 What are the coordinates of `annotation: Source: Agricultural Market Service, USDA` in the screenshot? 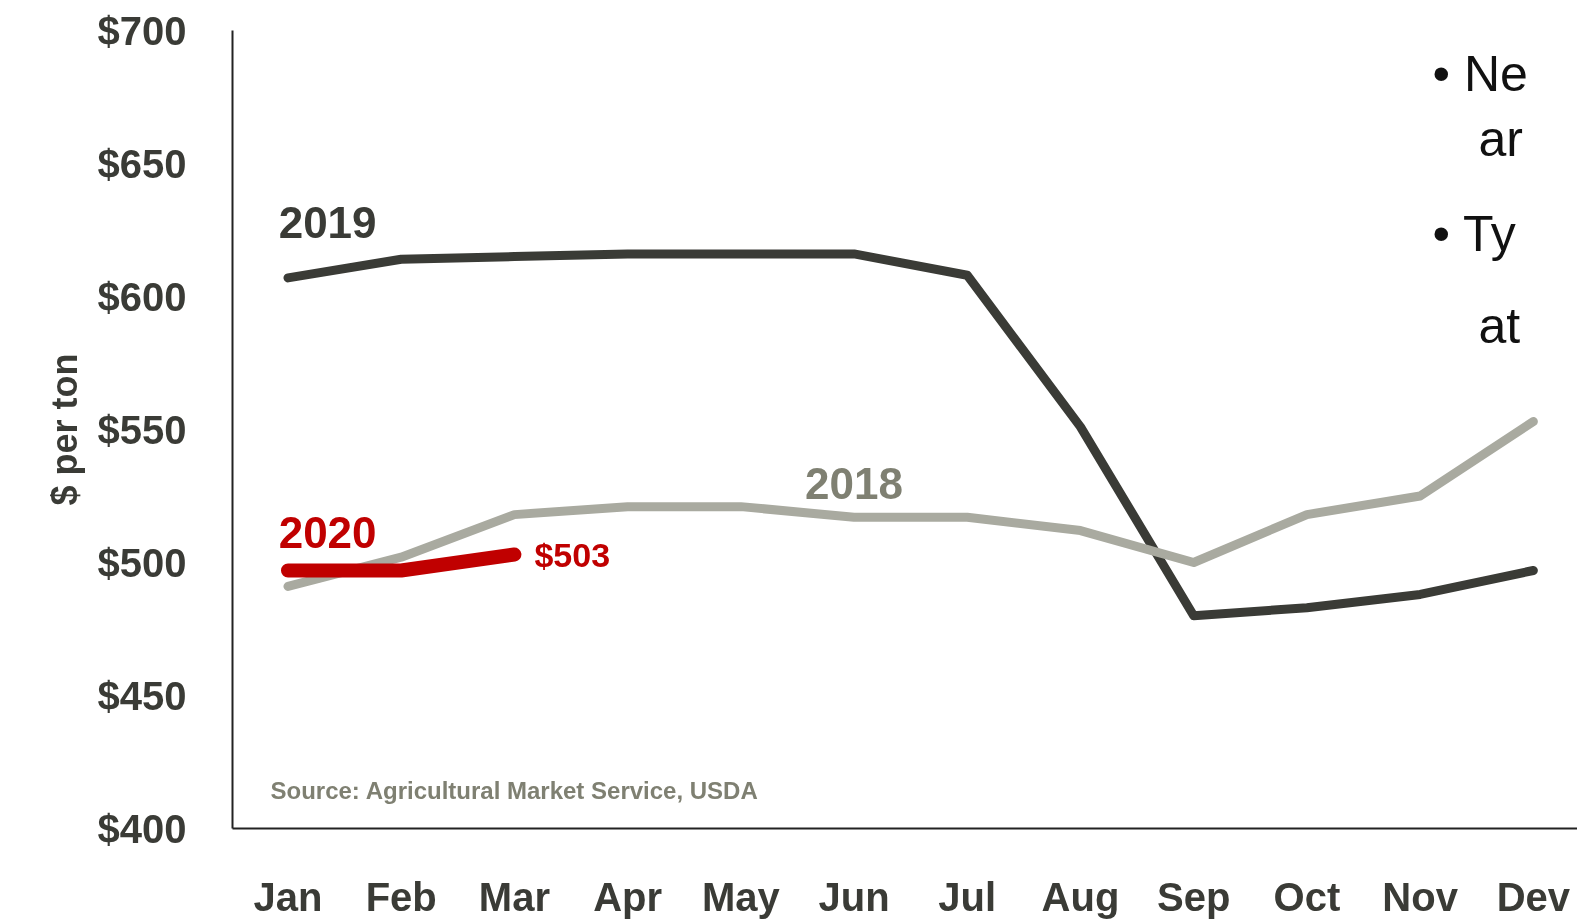 It's located at (514, 790).